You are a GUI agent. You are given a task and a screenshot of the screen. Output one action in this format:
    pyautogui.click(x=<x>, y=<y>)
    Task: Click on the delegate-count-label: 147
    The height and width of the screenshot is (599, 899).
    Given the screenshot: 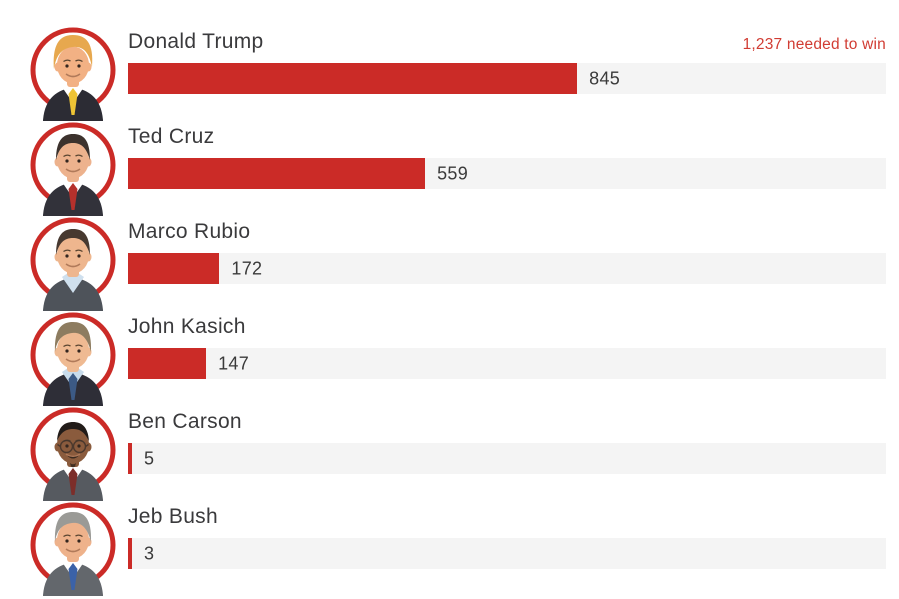 What is the action you would take?
    pyautogui.click(x=234, y=363)
    